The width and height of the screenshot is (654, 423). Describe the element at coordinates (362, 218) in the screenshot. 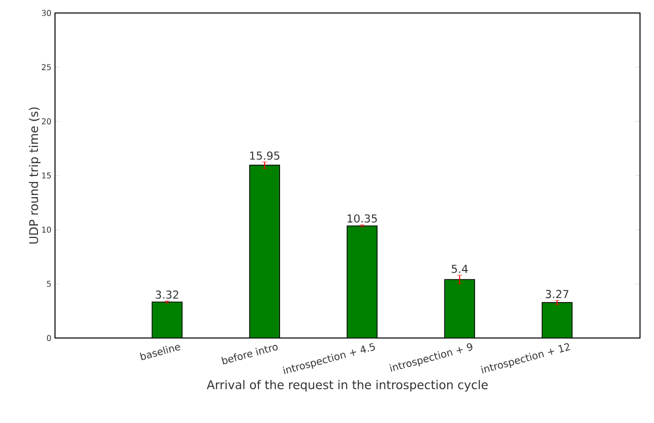

I see `data-label: 10.35` at that location.